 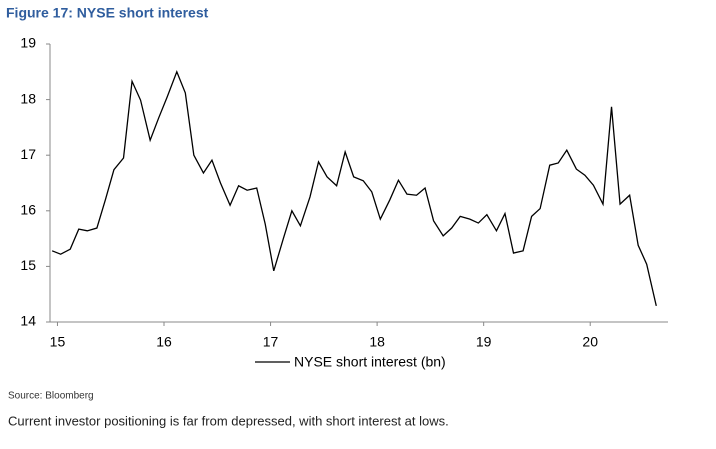 I want to click on chart-title: Figure 17: NYSE short interest, so click(x=107, y=13).